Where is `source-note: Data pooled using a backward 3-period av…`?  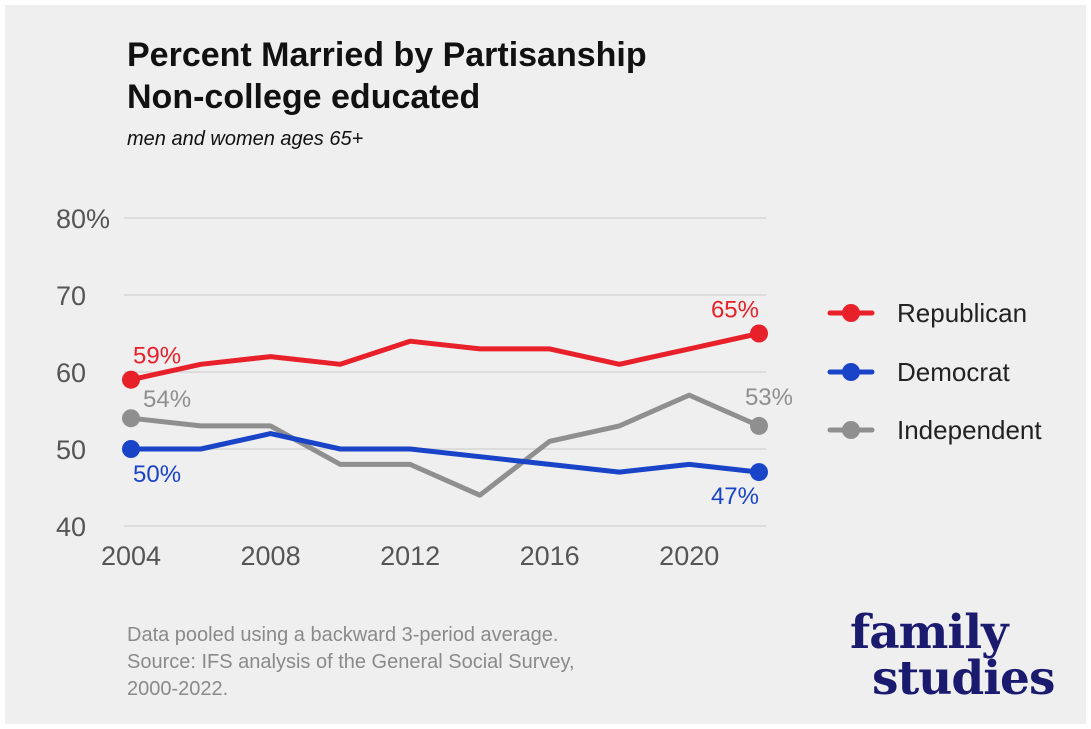
source-note: Data pooled using a backward 3-period av… is located at coordinates (351, 662).